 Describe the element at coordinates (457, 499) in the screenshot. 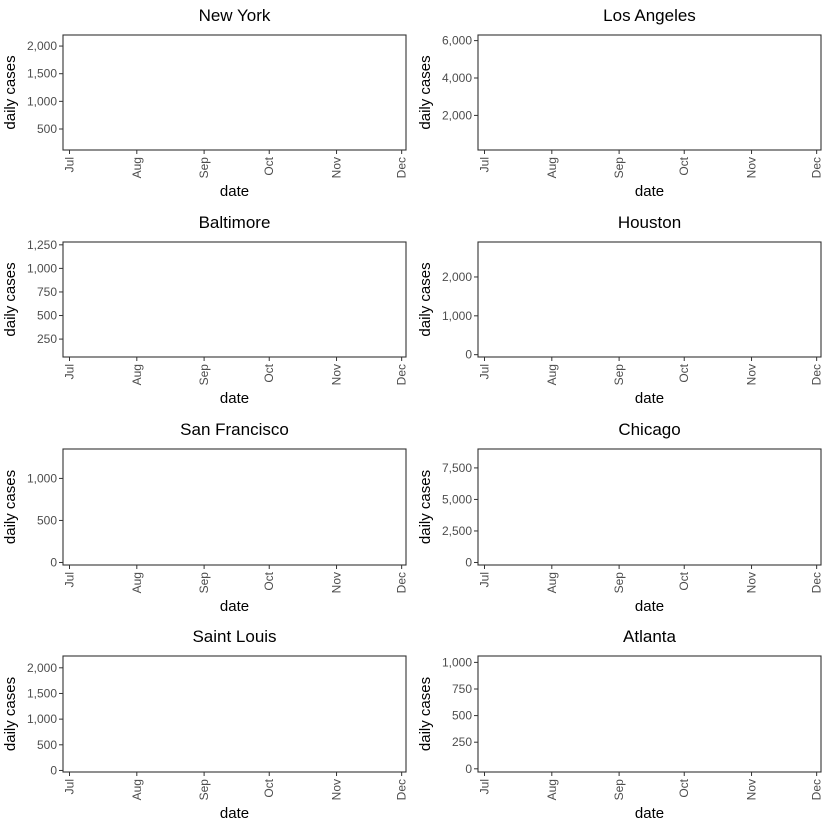

I see `y-tick-label: 5,000` at that location.